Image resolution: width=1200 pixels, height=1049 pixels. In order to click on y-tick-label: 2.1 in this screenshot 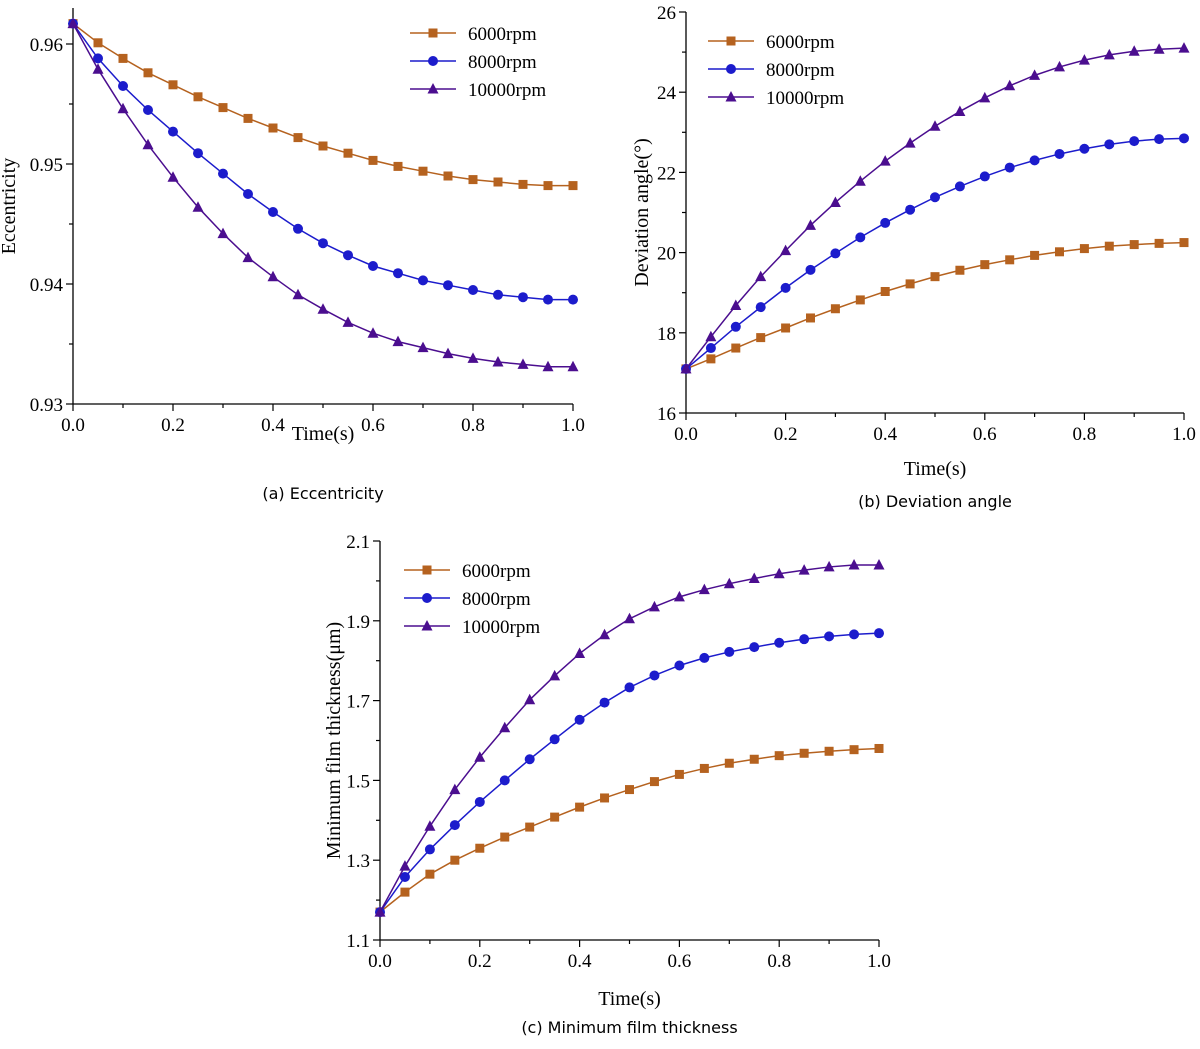, I will do `click(358, 542)`.